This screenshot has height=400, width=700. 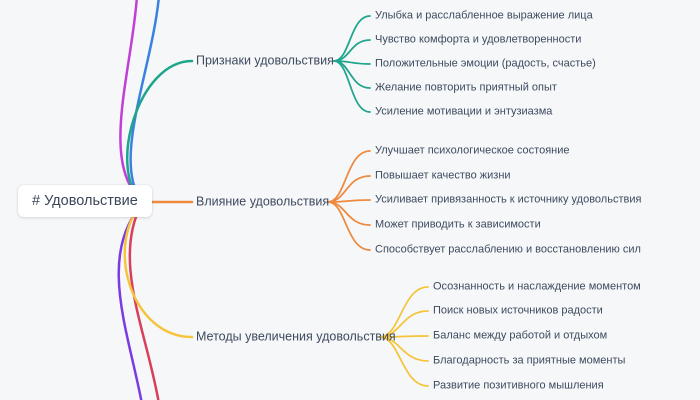 What do you see at coordinates (265, 60) in the screenshot?
I see `branch-node-1: Признаки удовольствия` at bounding box center [265, 60].